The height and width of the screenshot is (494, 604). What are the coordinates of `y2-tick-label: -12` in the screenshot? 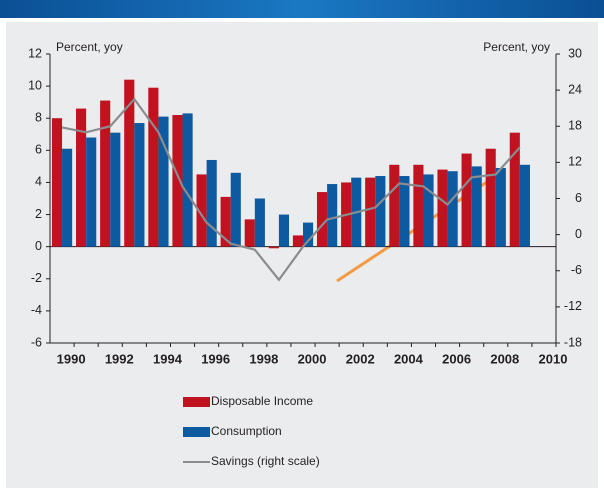 It's located at (573, 306).